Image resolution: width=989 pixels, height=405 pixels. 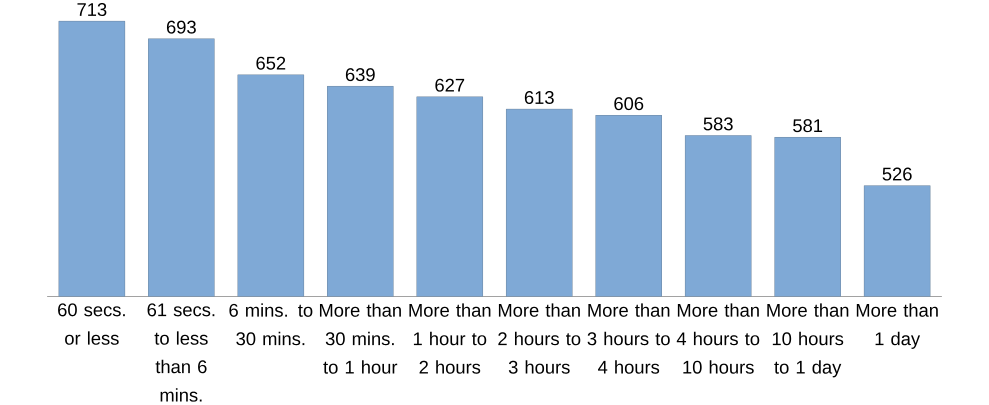 I want to click on data-label: 583, so click(x=718, y=124).